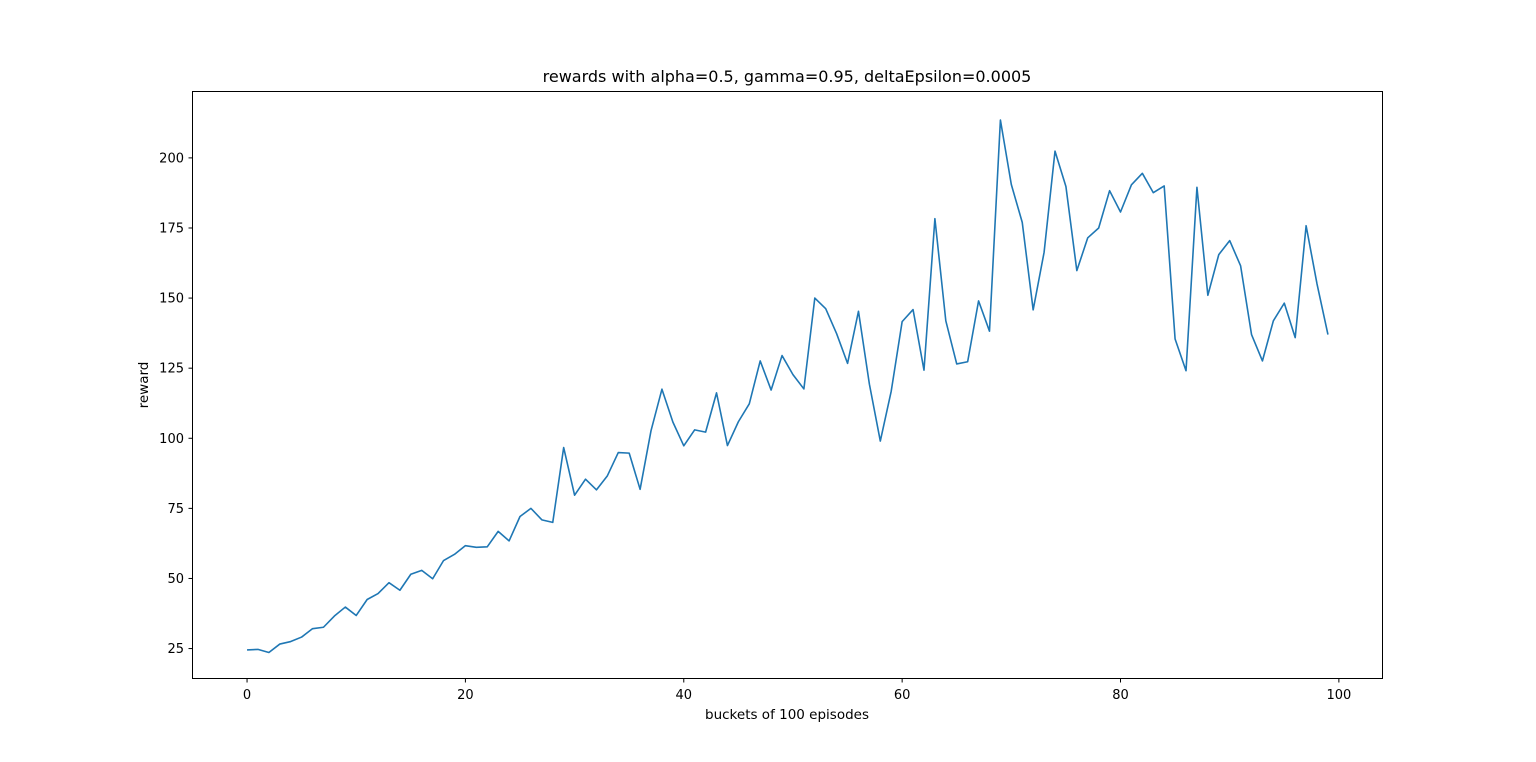 Image resolution: width=1536 pixels, height=762 pixels. Describe the element at coordinates (787, 715) in the screenshot. I see `x-axis-label: buckets of 100 episodes` at that location.